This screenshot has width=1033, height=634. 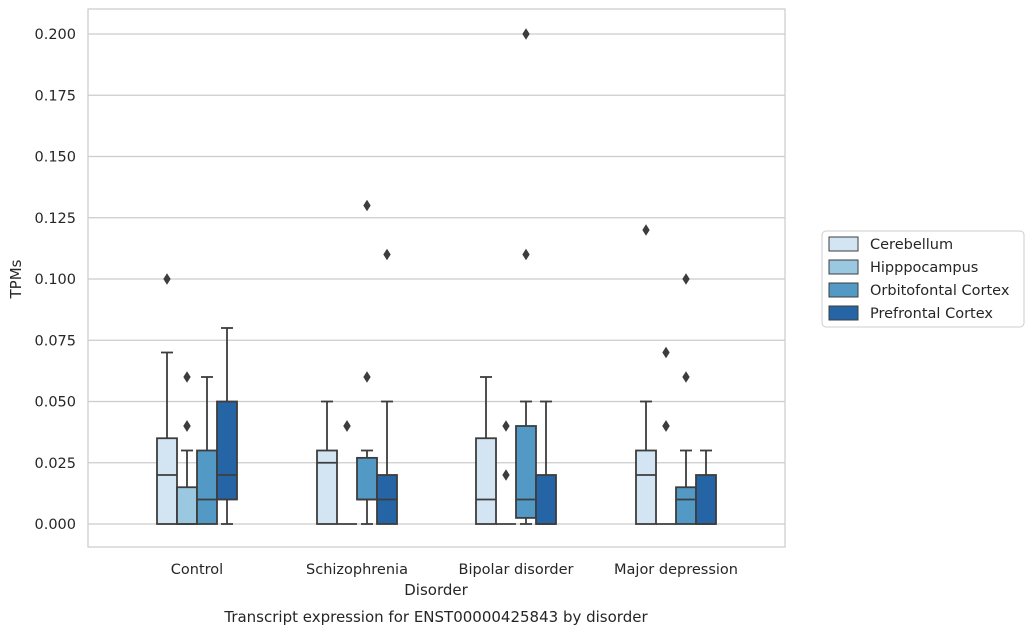 What do you see at coordinates (516, 570) in the screenshot?
I see `x-tick-label: Bipolar disorder` at bounding box center [516, 570].